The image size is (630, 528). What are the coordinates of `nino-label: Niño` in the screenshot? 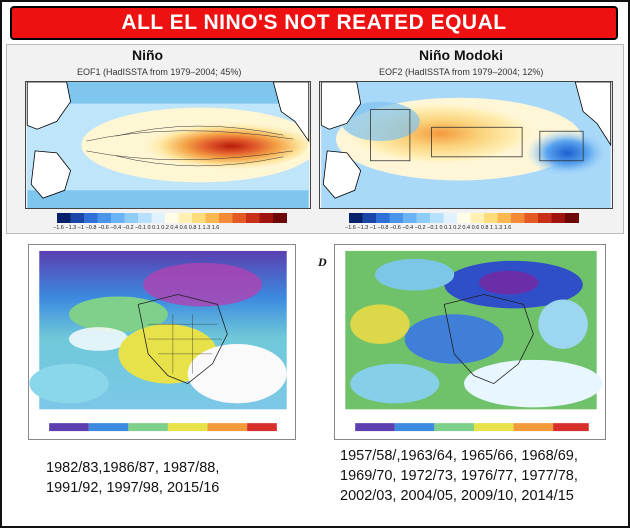 It's located at (148, 55).